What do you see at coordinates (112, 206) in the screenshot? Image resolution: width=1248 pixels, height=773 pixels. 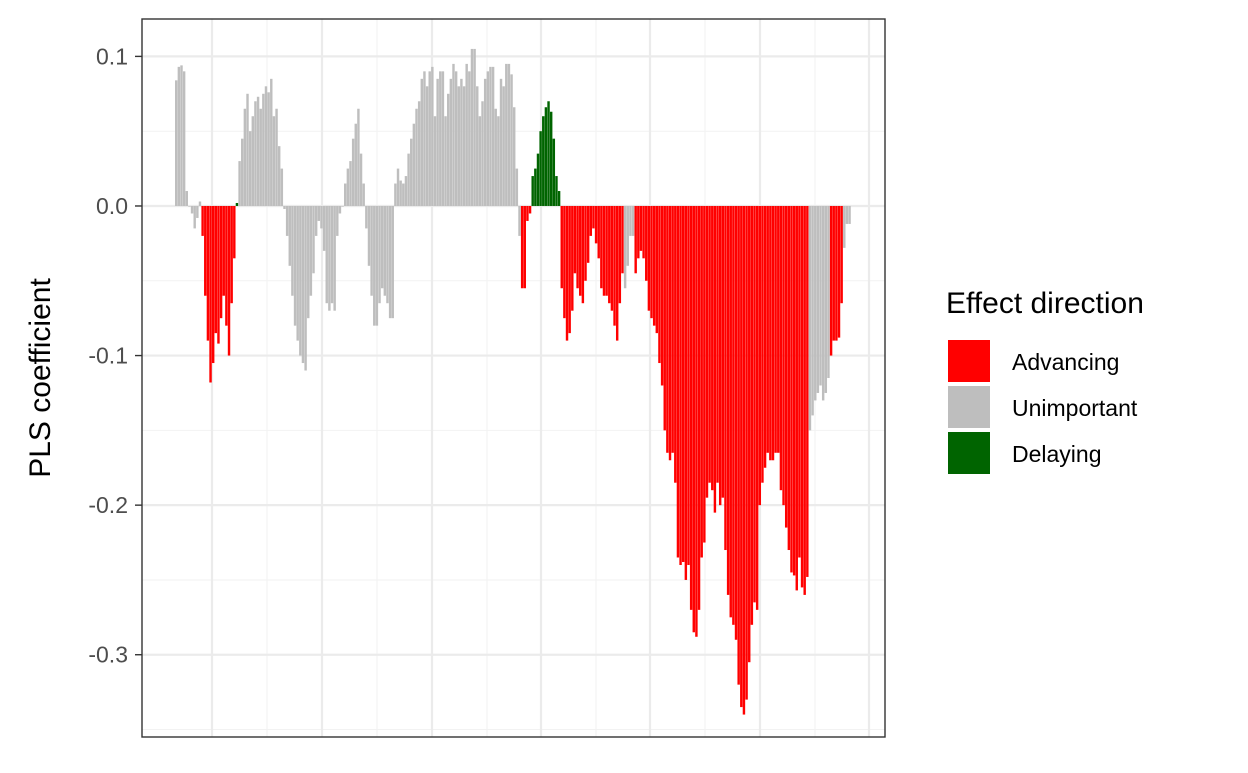 I see `y-tick-label: 0.0` at bounding box center [112, 206].